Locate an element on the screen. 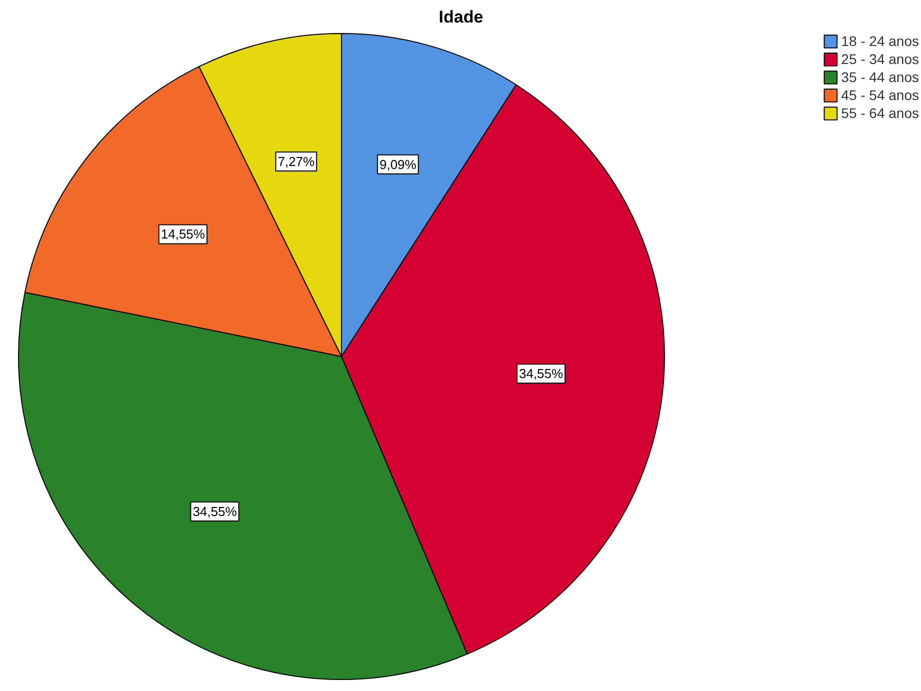  data-label: 7,27% is located at coordinates (297, 161).